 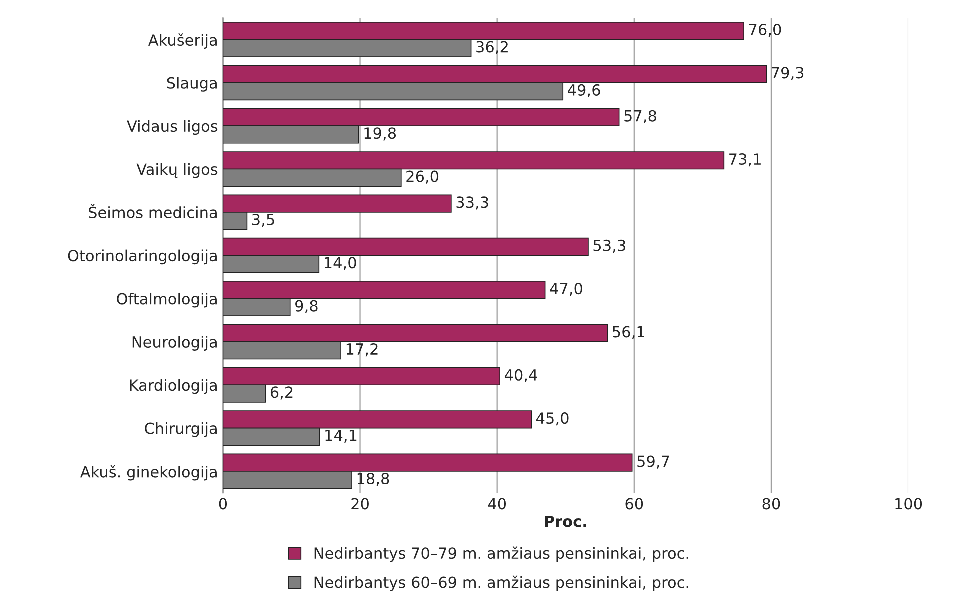 What do you see at coordinates (654, 462) in the screenshot?
I see `data-label: 59,7` at bounding box center [654, 462].